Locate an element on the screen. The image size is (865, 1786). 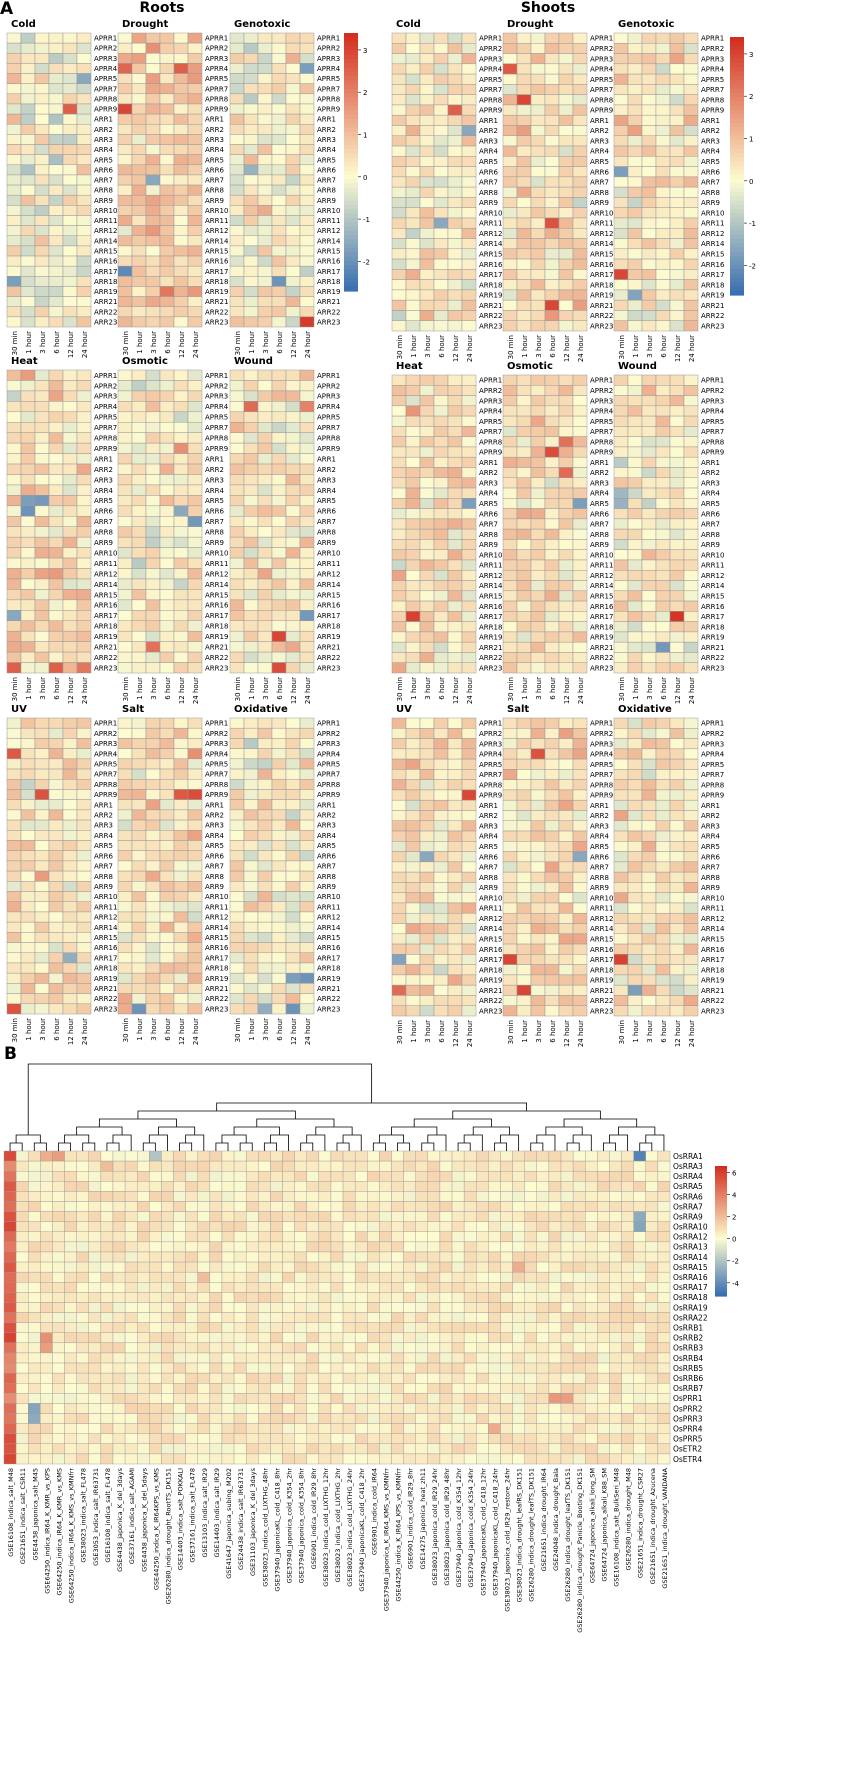
gene-label: ARR17 is located at coordinates (328, 616).